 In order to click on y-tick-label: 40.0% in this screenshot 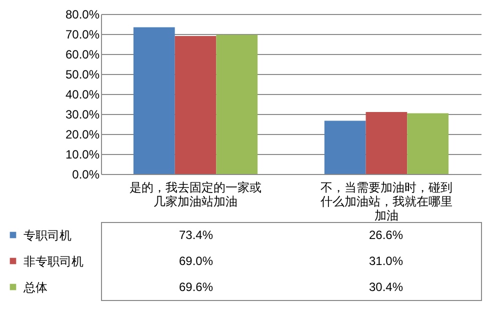, I will do `click(82, 95)`.